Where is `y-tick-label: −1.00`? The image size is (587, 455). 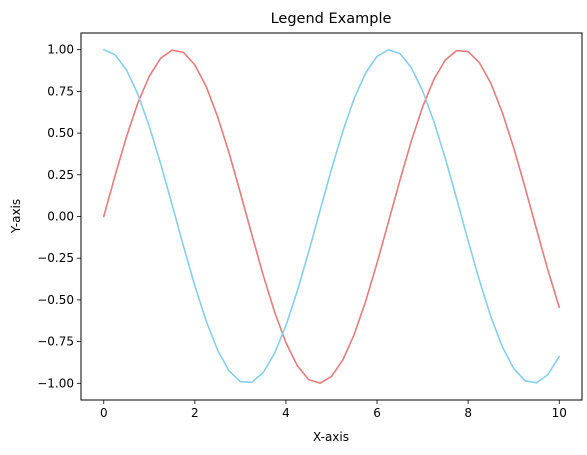 y-tick-label: −1.00 is located at coordinates (55, 383).